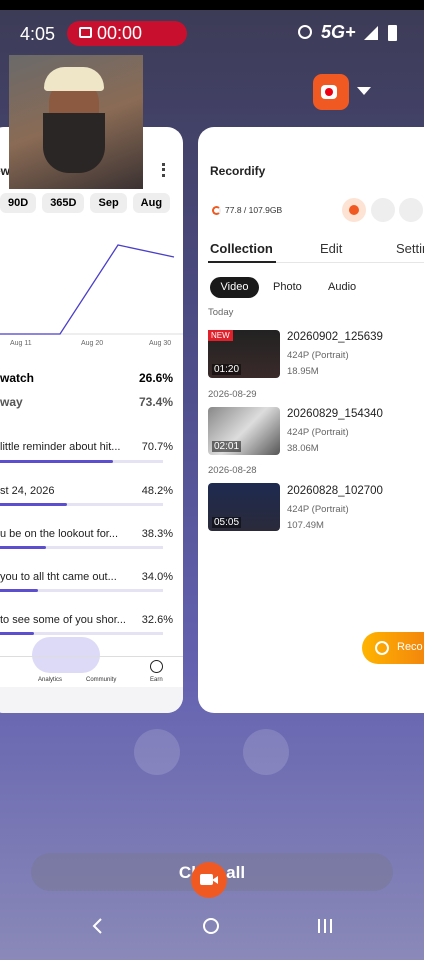 The image size is (424, 960). Describe the element at coordinates (76, 122) in the screenshot. I see `camera-preview` at that location.